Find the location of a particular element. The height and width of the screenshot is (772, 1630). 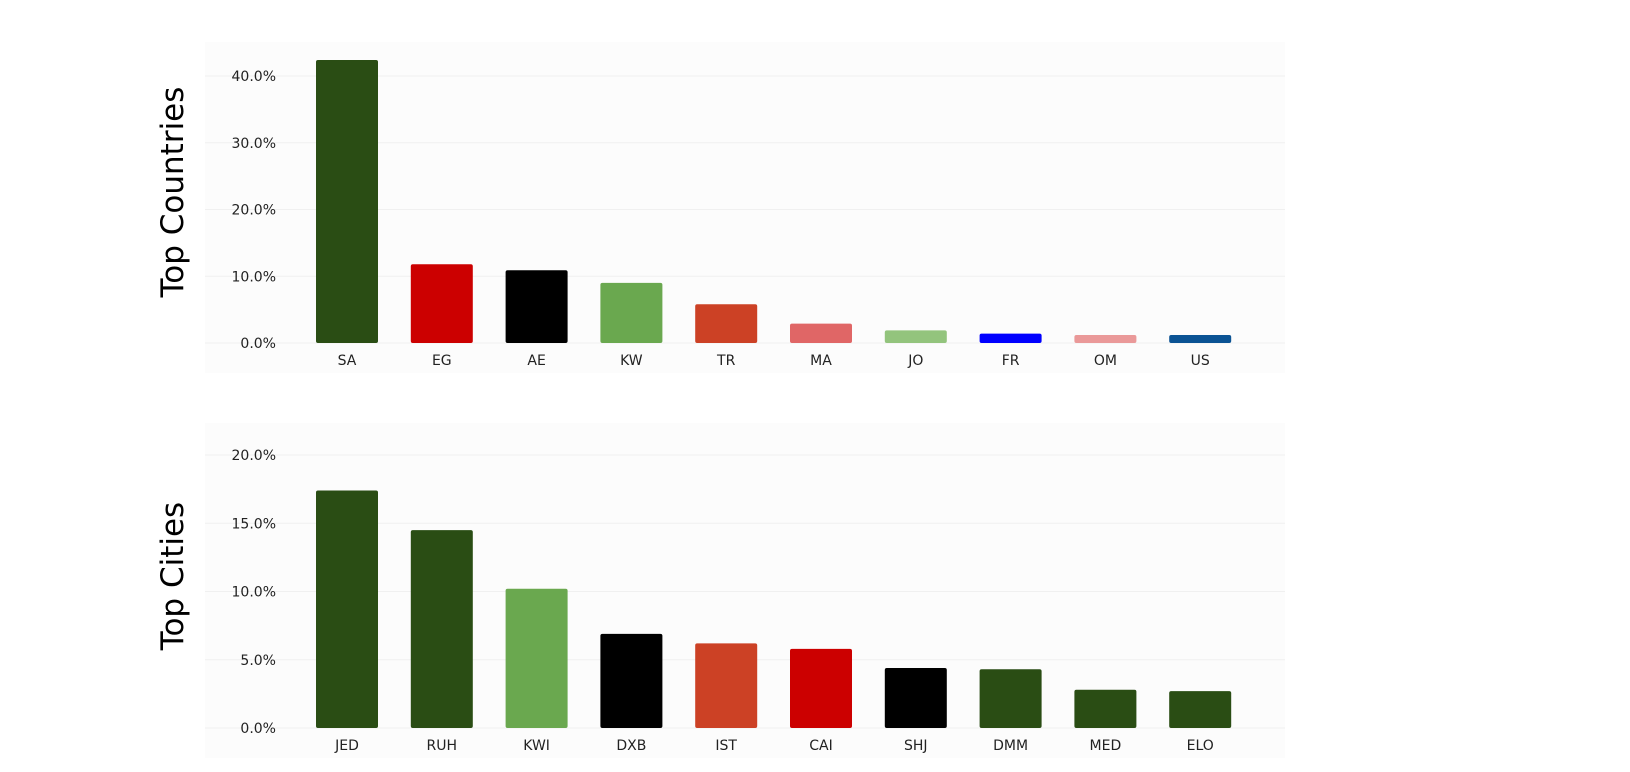

bar-med is located at coordinates (1105, 708).